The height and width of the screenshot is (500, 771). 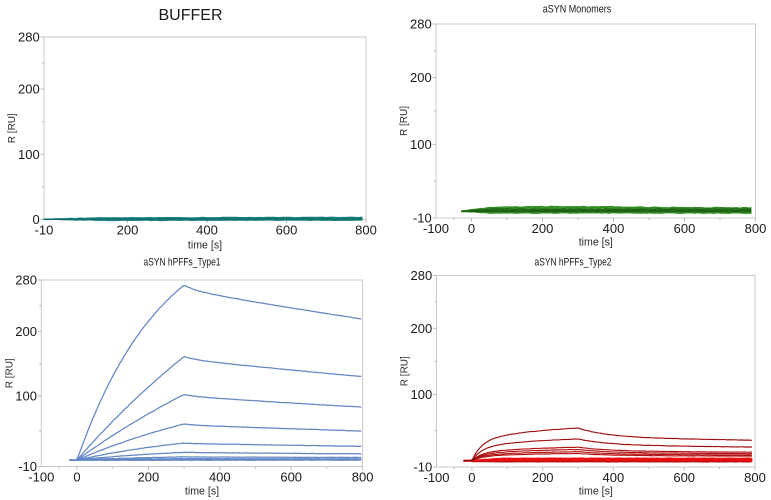 I want to click on svg-text: aSYN hPFFs_Type2, so click(x=573, y=263).